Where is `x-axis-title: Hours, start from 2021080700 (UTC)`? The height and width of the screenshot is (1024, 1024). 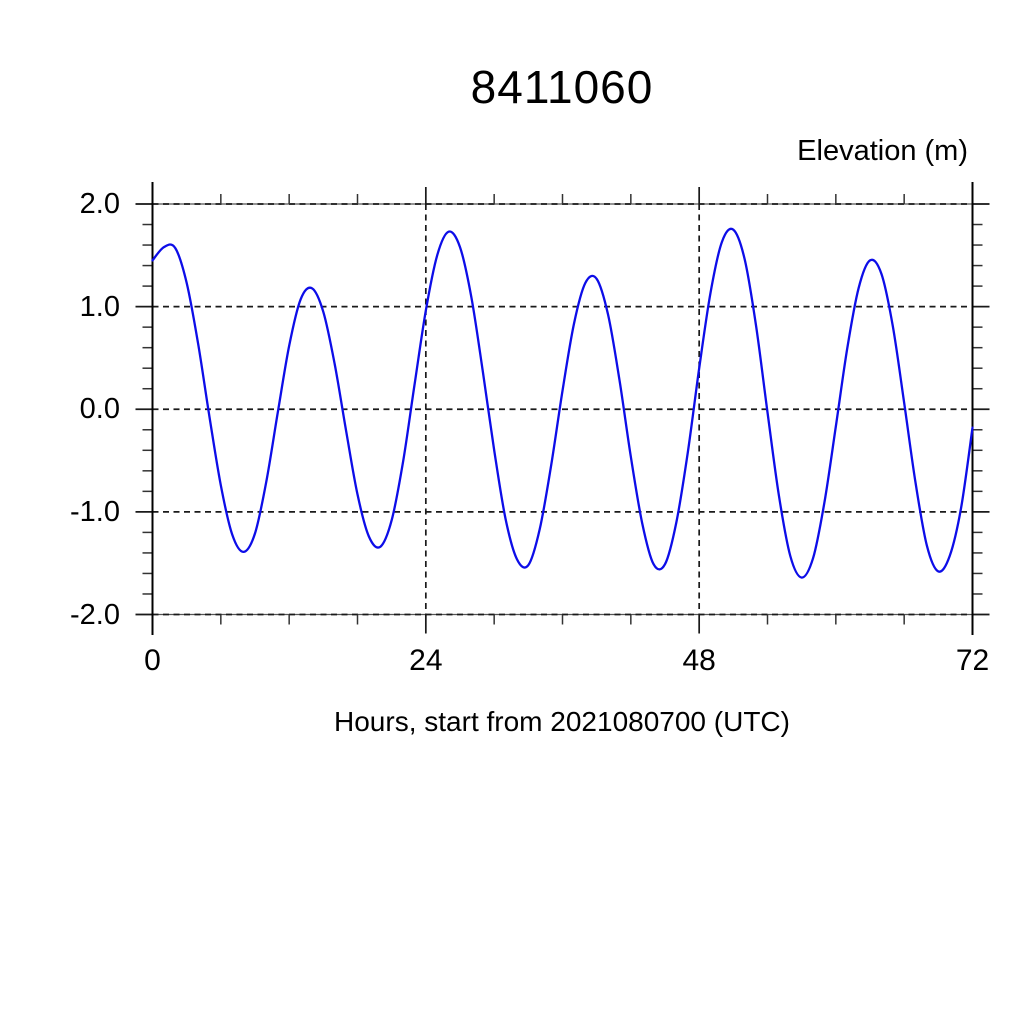
x-axis-title: Hours, start from 2021080700 (UTC) is located at coordinates (562, 721).